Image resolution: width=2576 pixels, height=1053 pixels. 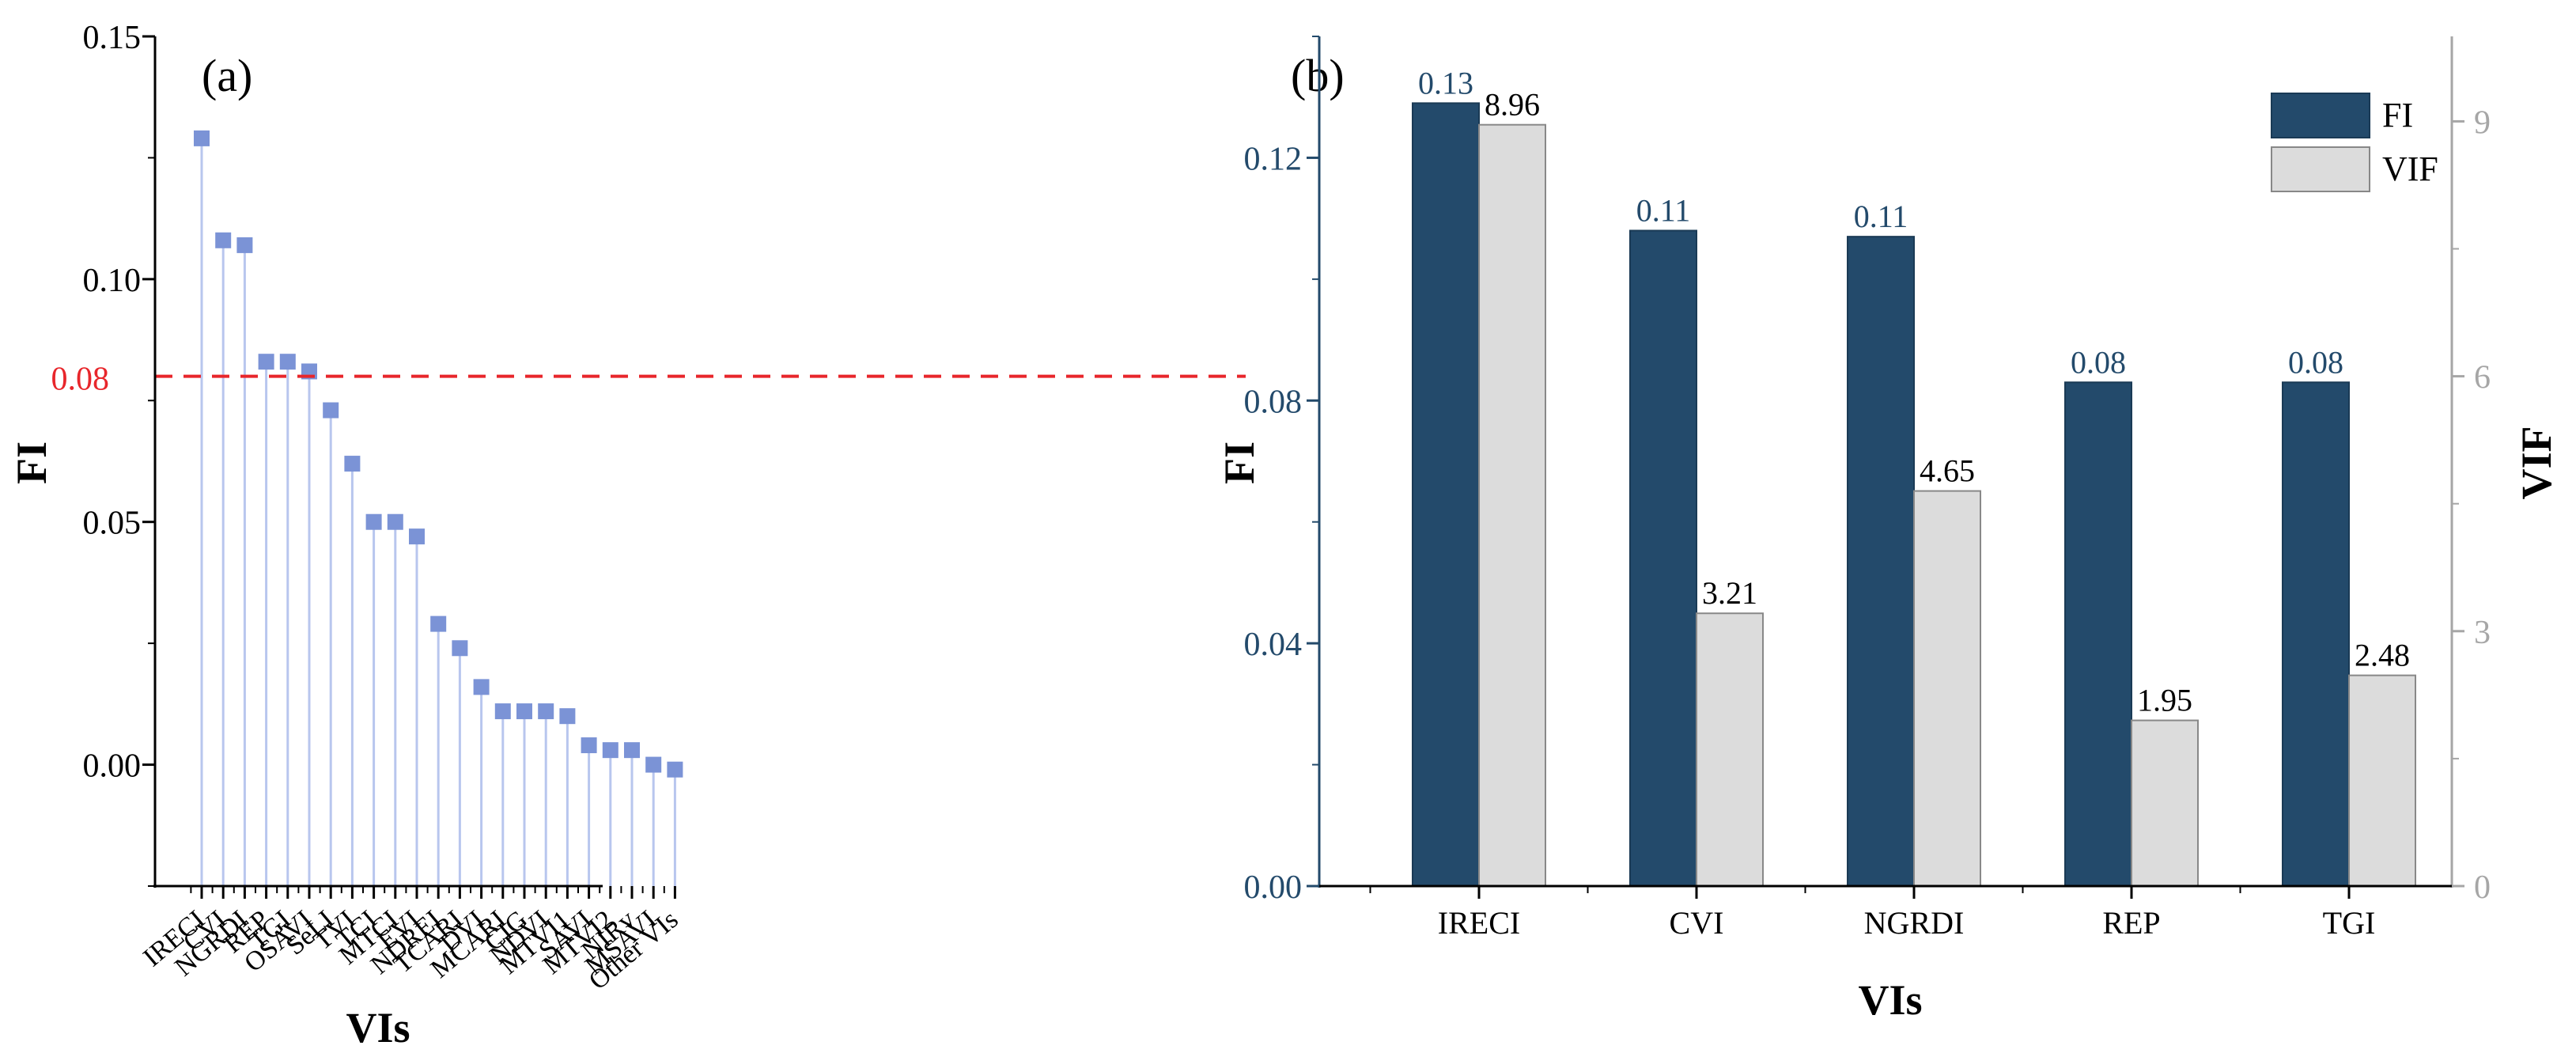 I want to click on xtick-label-b-IRECI: IRECI, so click(x=1479, y=923).